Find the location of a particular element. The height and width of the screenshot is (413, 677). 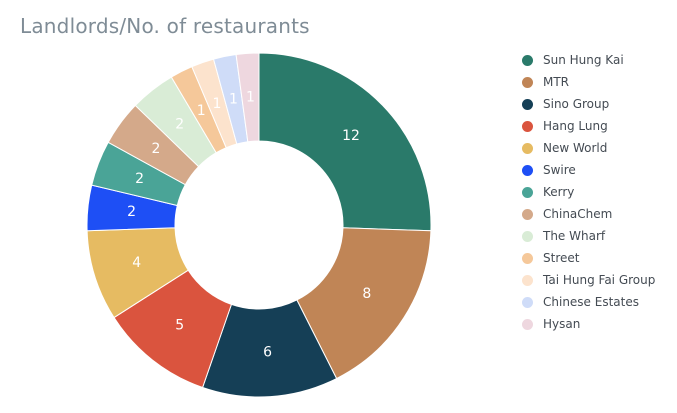

slice-label-the-wharf: 2 is located at coordinates (179, 125).